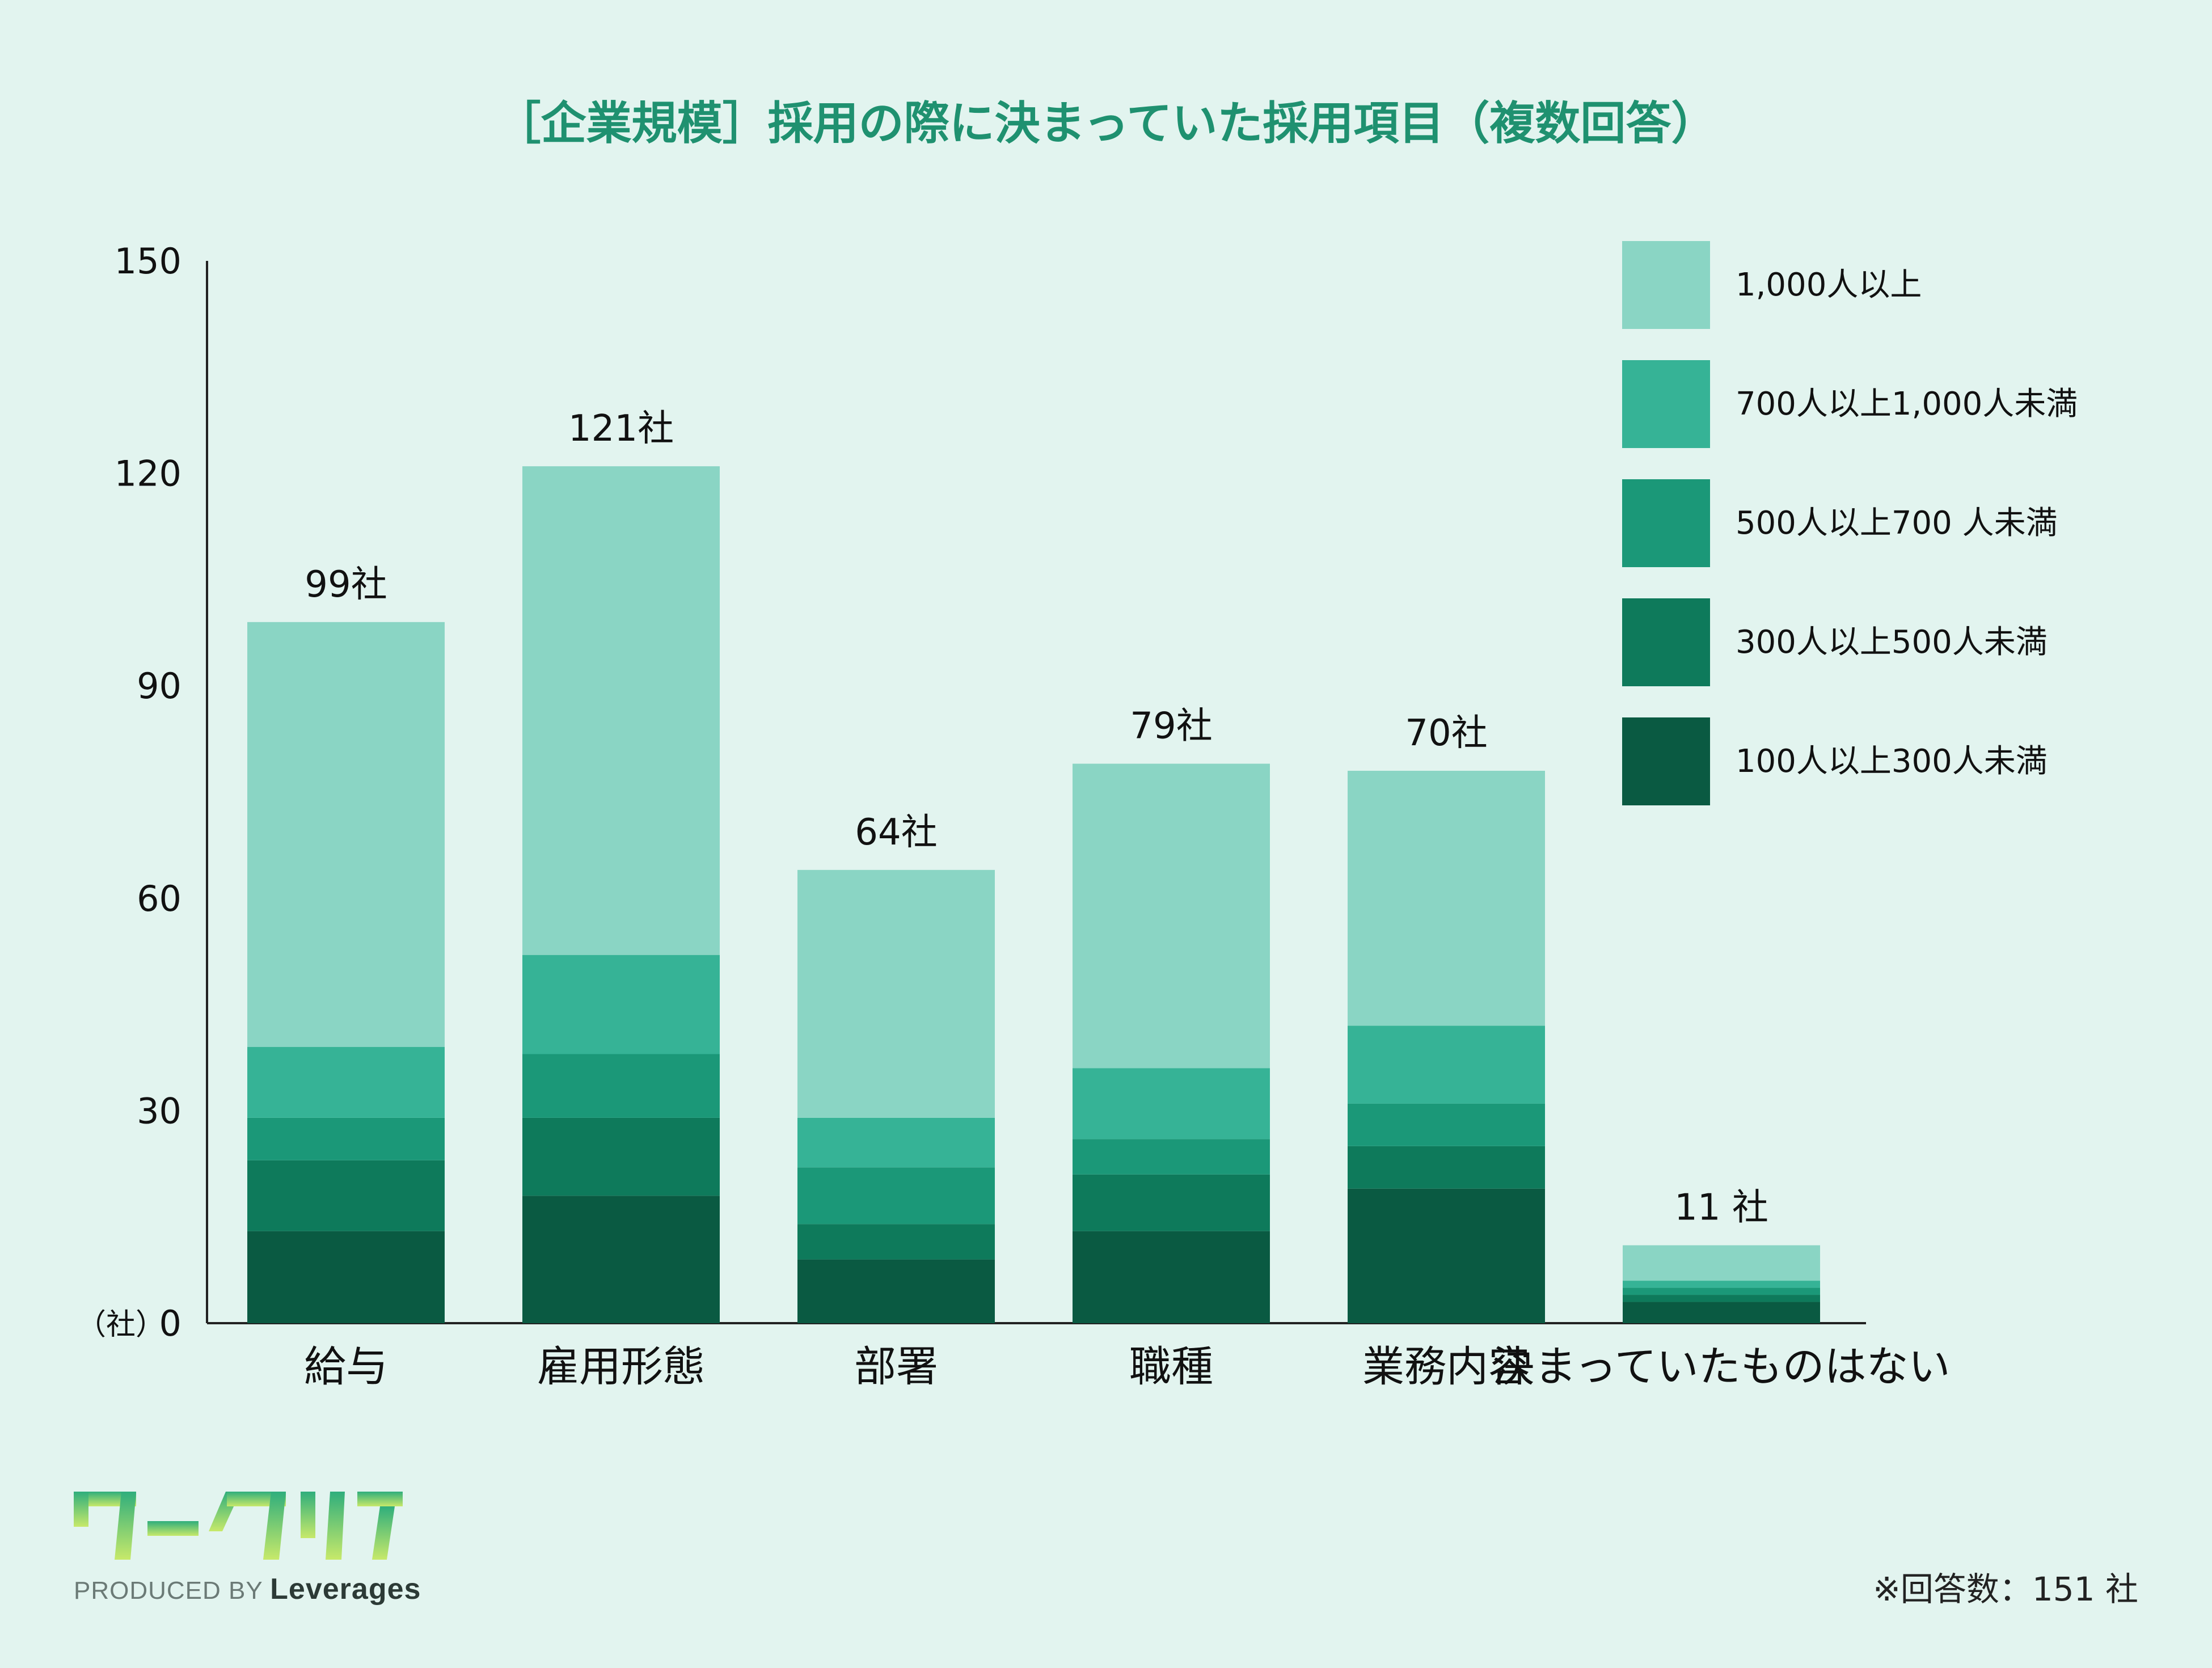  What do you see at coordinates (148, 474) in the screenshot?
I see `y-tick-label: 120` at bounding box center [148, 474].